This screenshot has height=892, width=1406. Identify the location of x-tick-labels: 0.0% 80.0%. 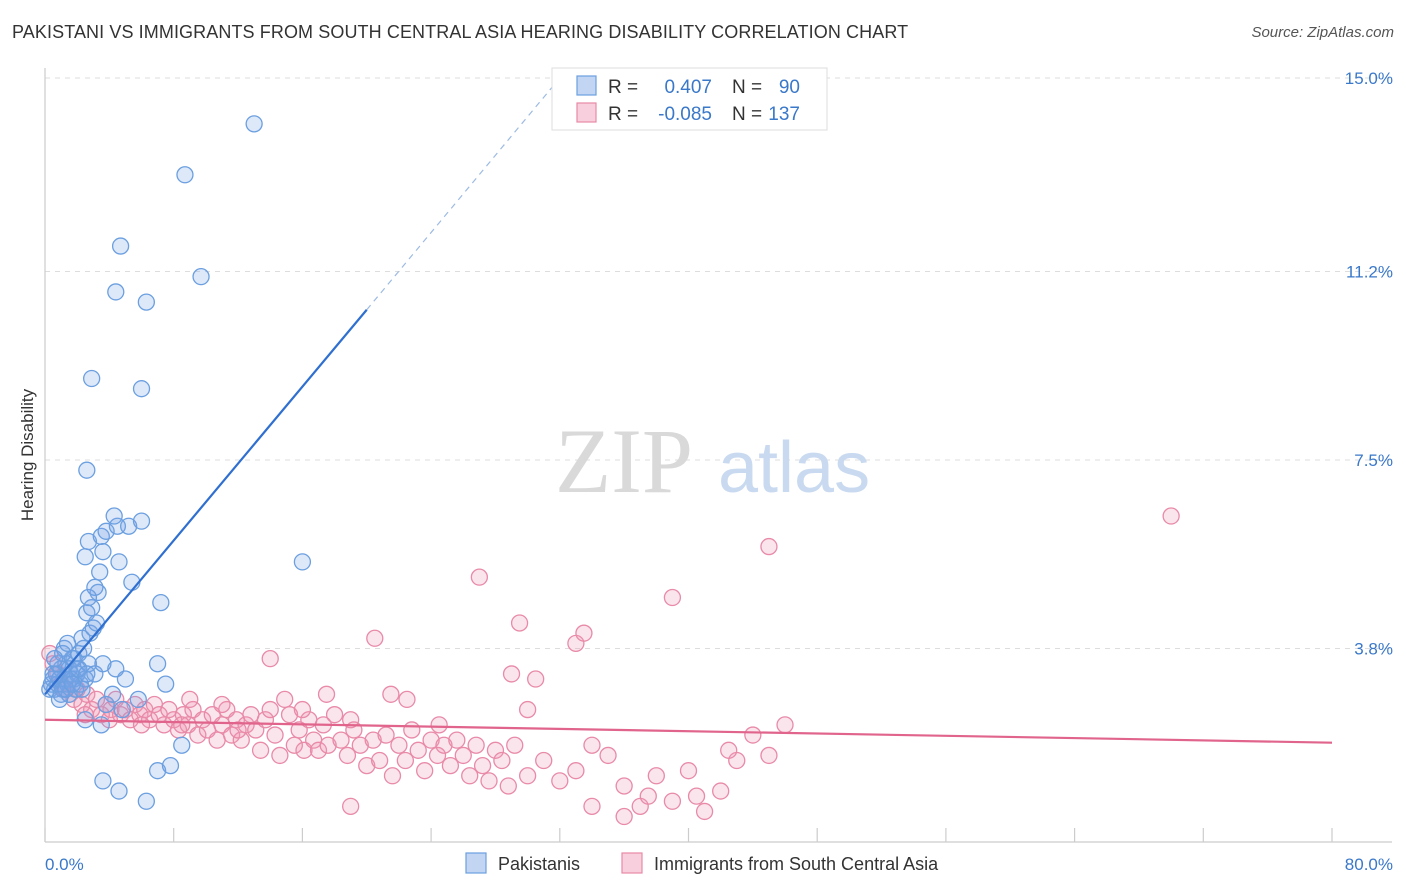
(719, 864).